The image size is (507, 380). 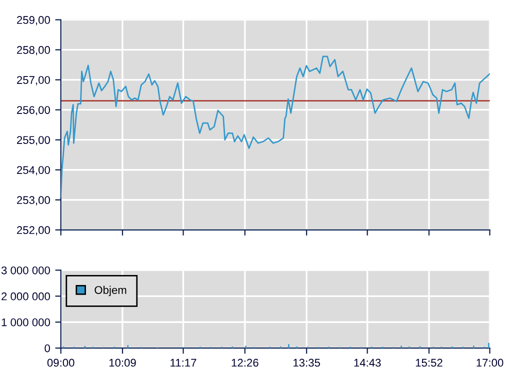 I want to click on y-tick-label: 1 000 000, so click(x=26, y=322).